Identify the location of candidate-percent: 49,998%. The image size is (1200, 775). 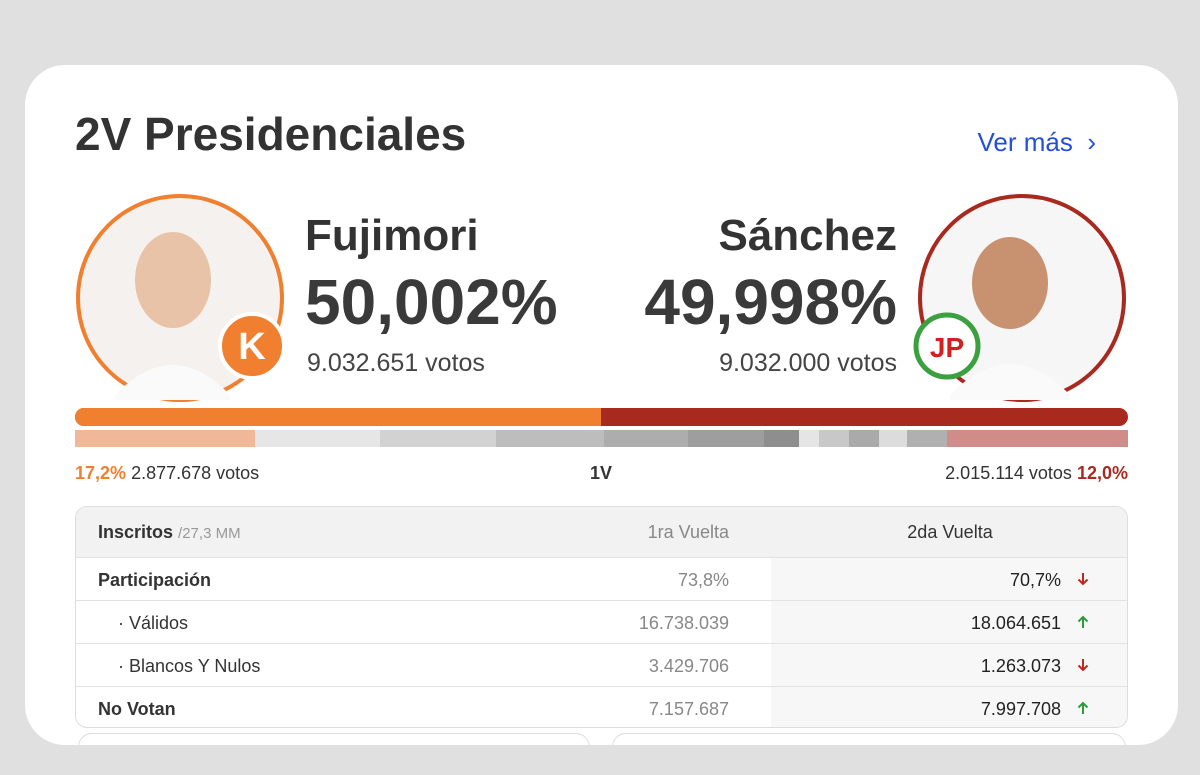
(770, 302).